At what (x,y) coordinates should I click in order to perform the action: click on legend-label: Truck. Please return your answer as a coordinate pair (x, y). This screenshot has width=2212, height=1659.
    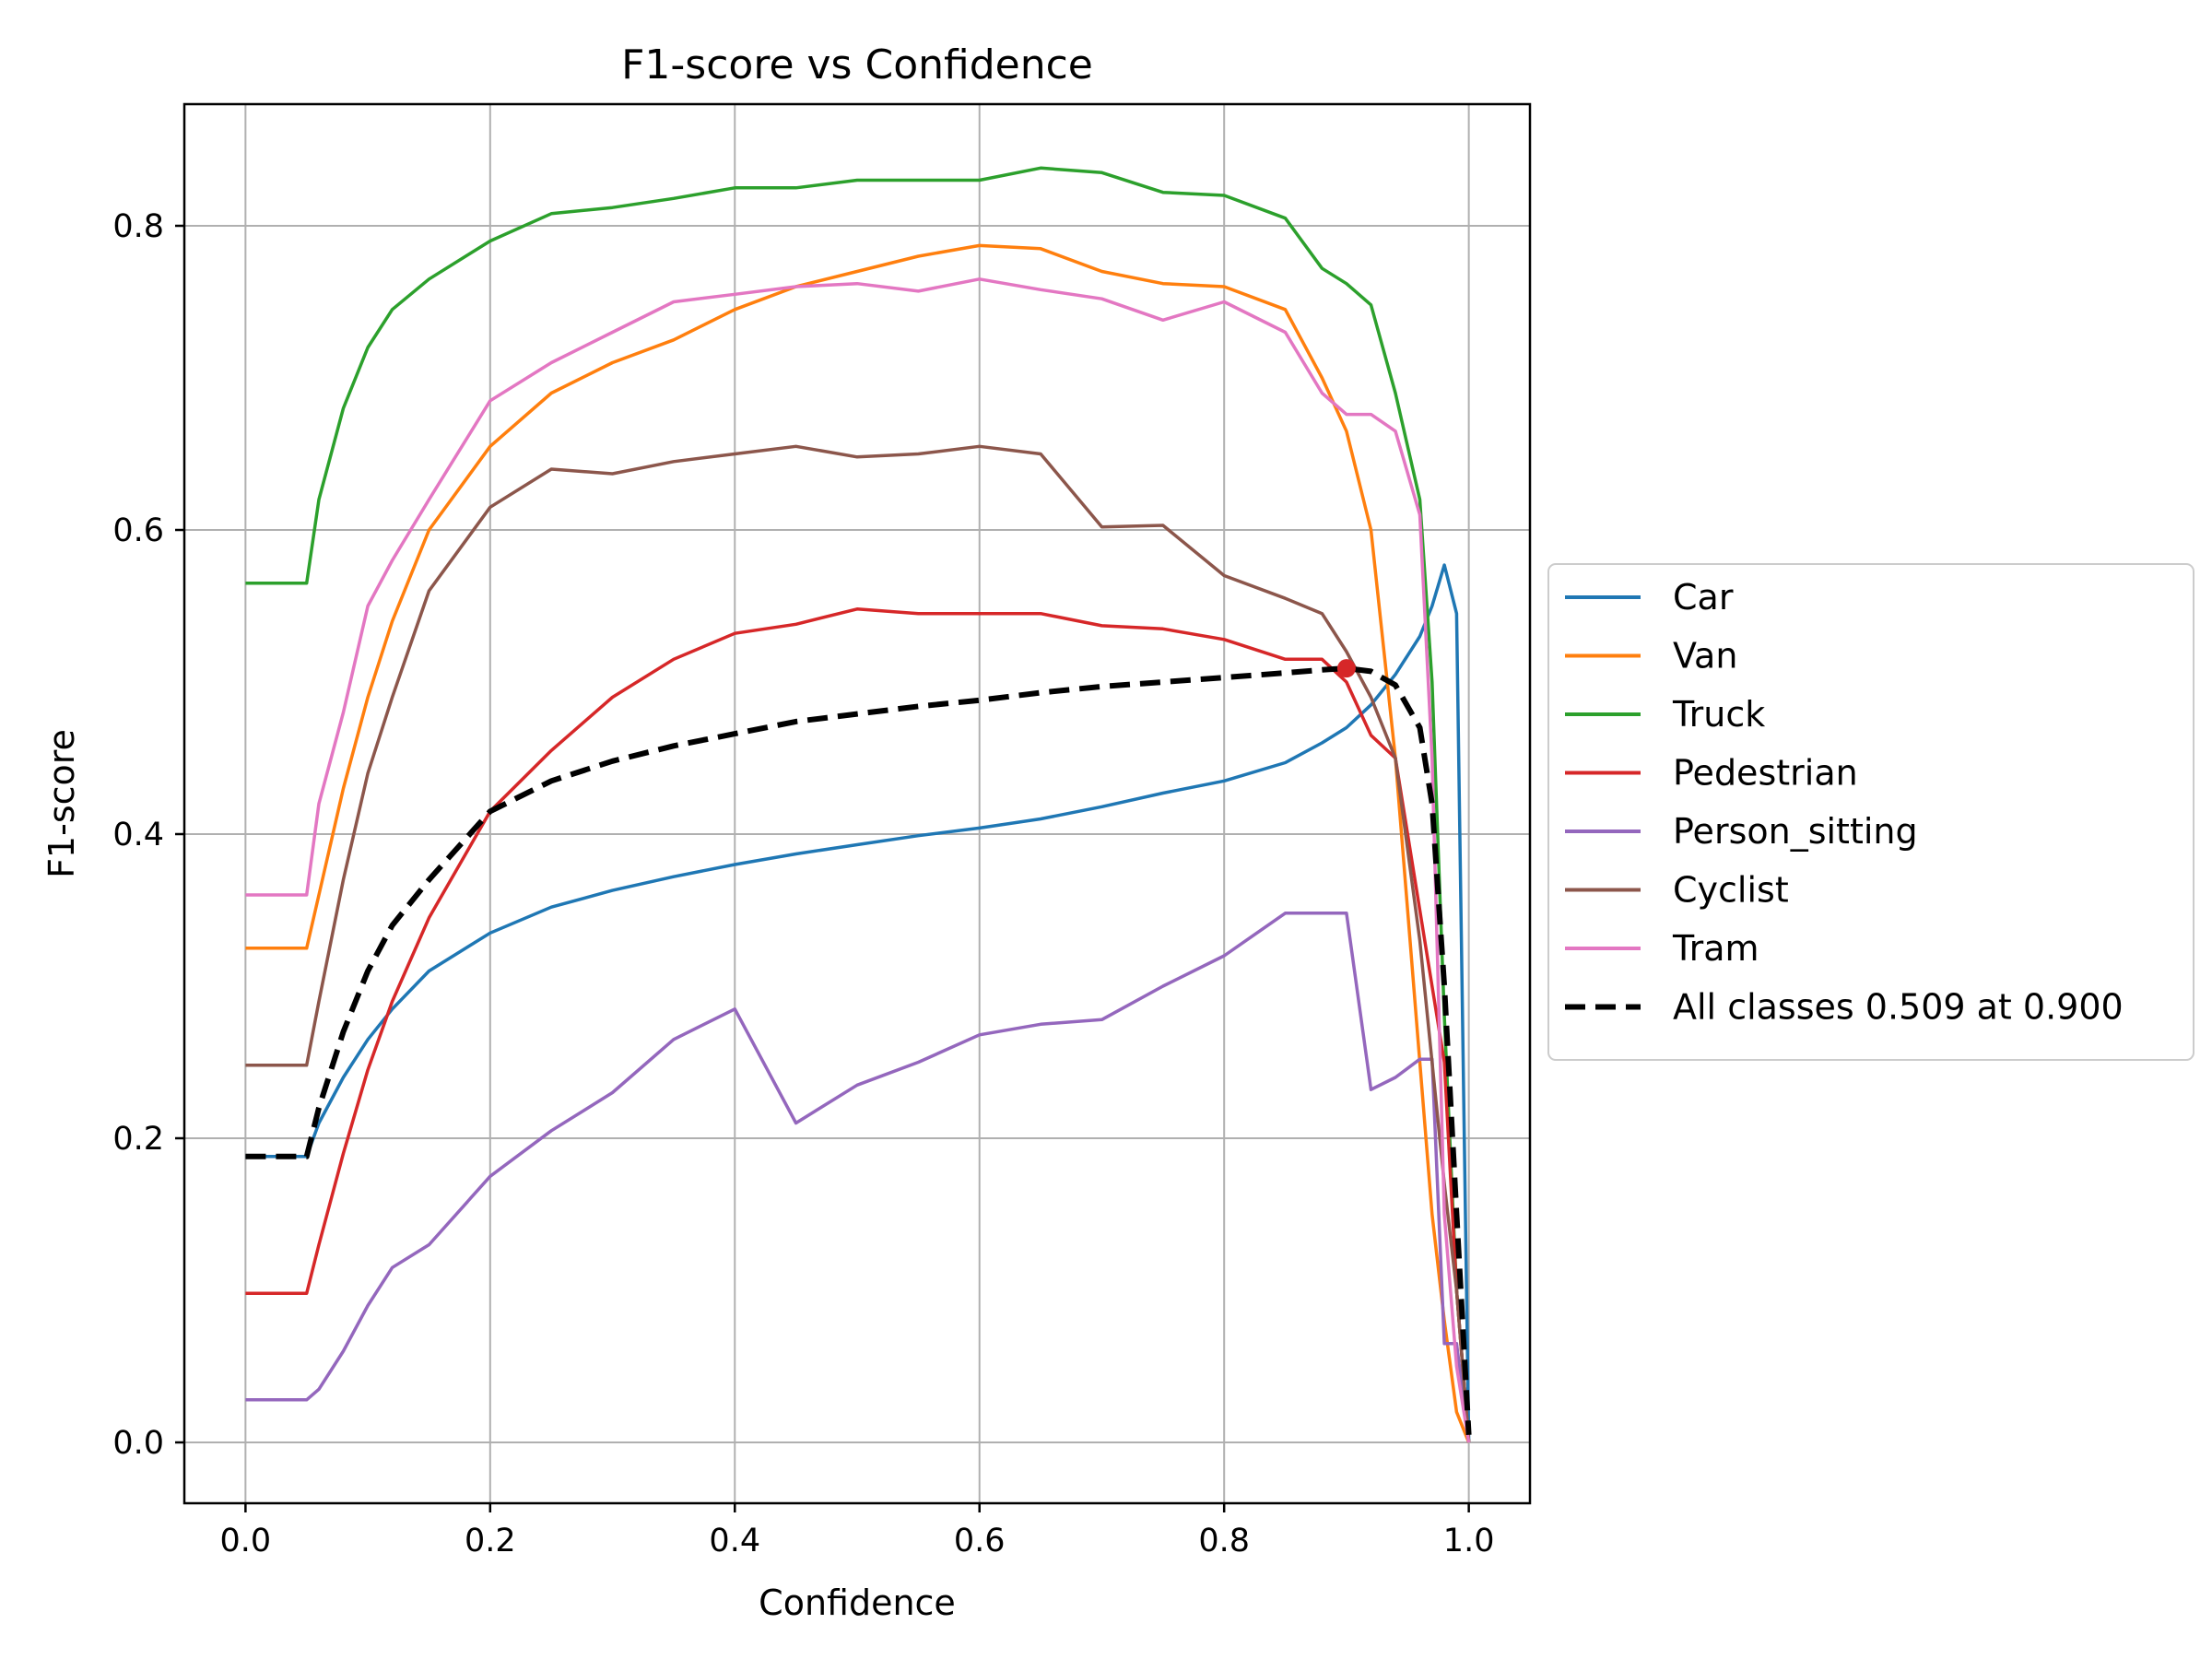
    Looking at the image, I should click on (1718, 714).